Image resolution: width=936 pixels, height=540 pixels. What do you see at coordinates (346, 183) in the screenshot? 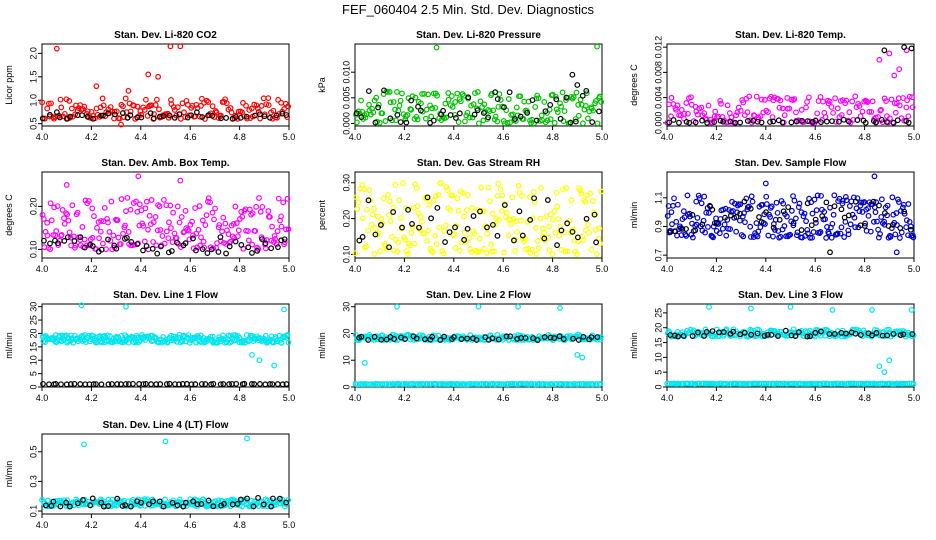
I see `y-tick-label: 0.30` at bounding box center [346, 183].